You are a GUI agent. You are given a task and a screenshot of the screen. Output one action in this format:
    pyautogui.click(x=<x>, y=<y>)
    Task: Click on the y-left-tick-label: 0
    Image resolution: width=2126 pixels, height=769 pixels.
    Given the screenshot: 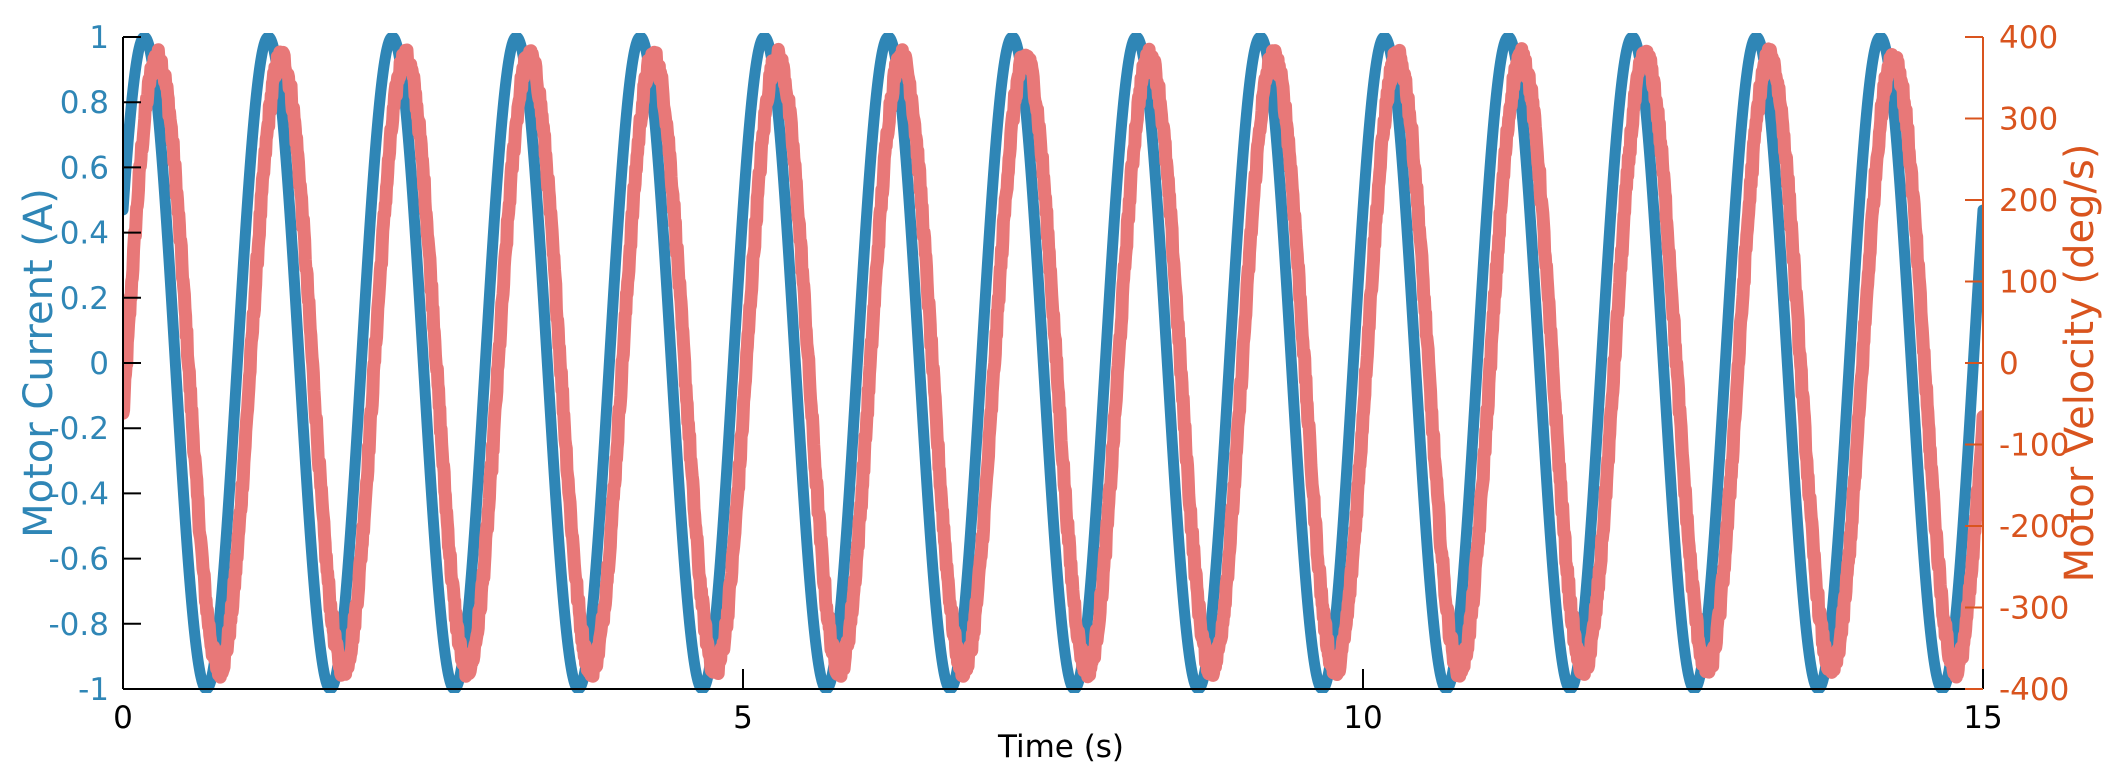 What is the action you would take?
    pyautogui.click(x=99, y=364)
    